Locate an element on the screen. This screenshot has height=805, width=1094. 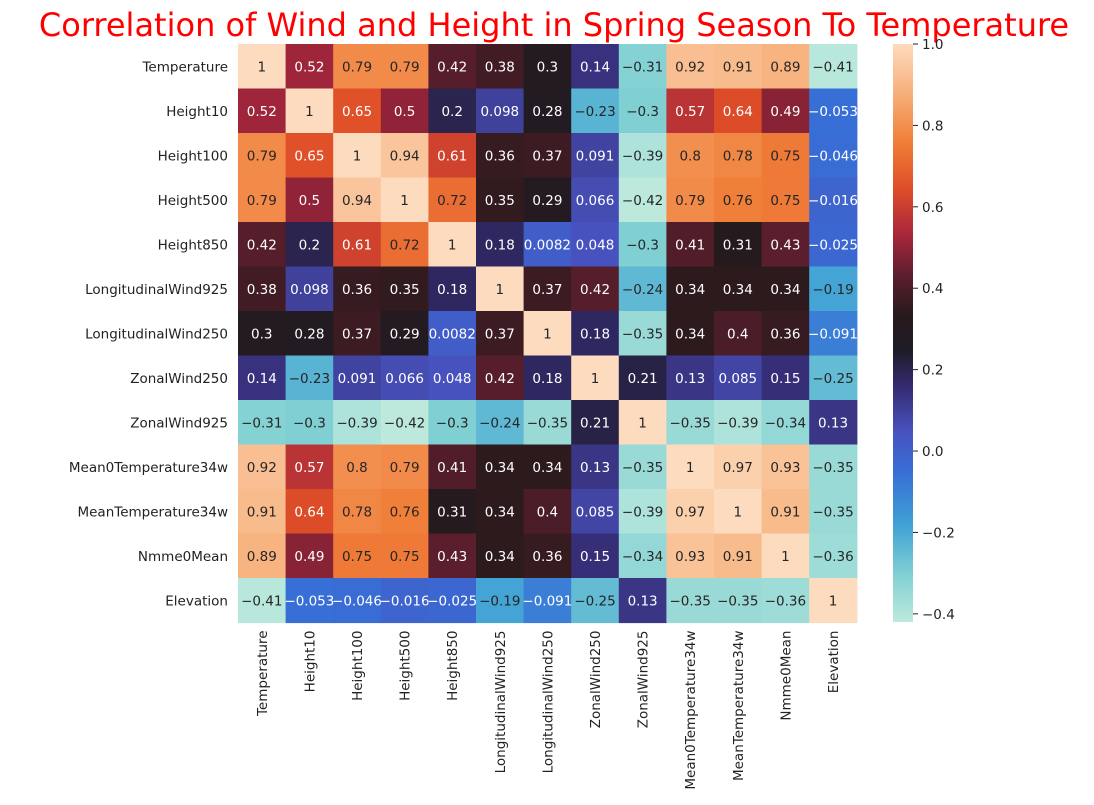
cell-value-label: −0.053 is located at coordinates (309, 601).